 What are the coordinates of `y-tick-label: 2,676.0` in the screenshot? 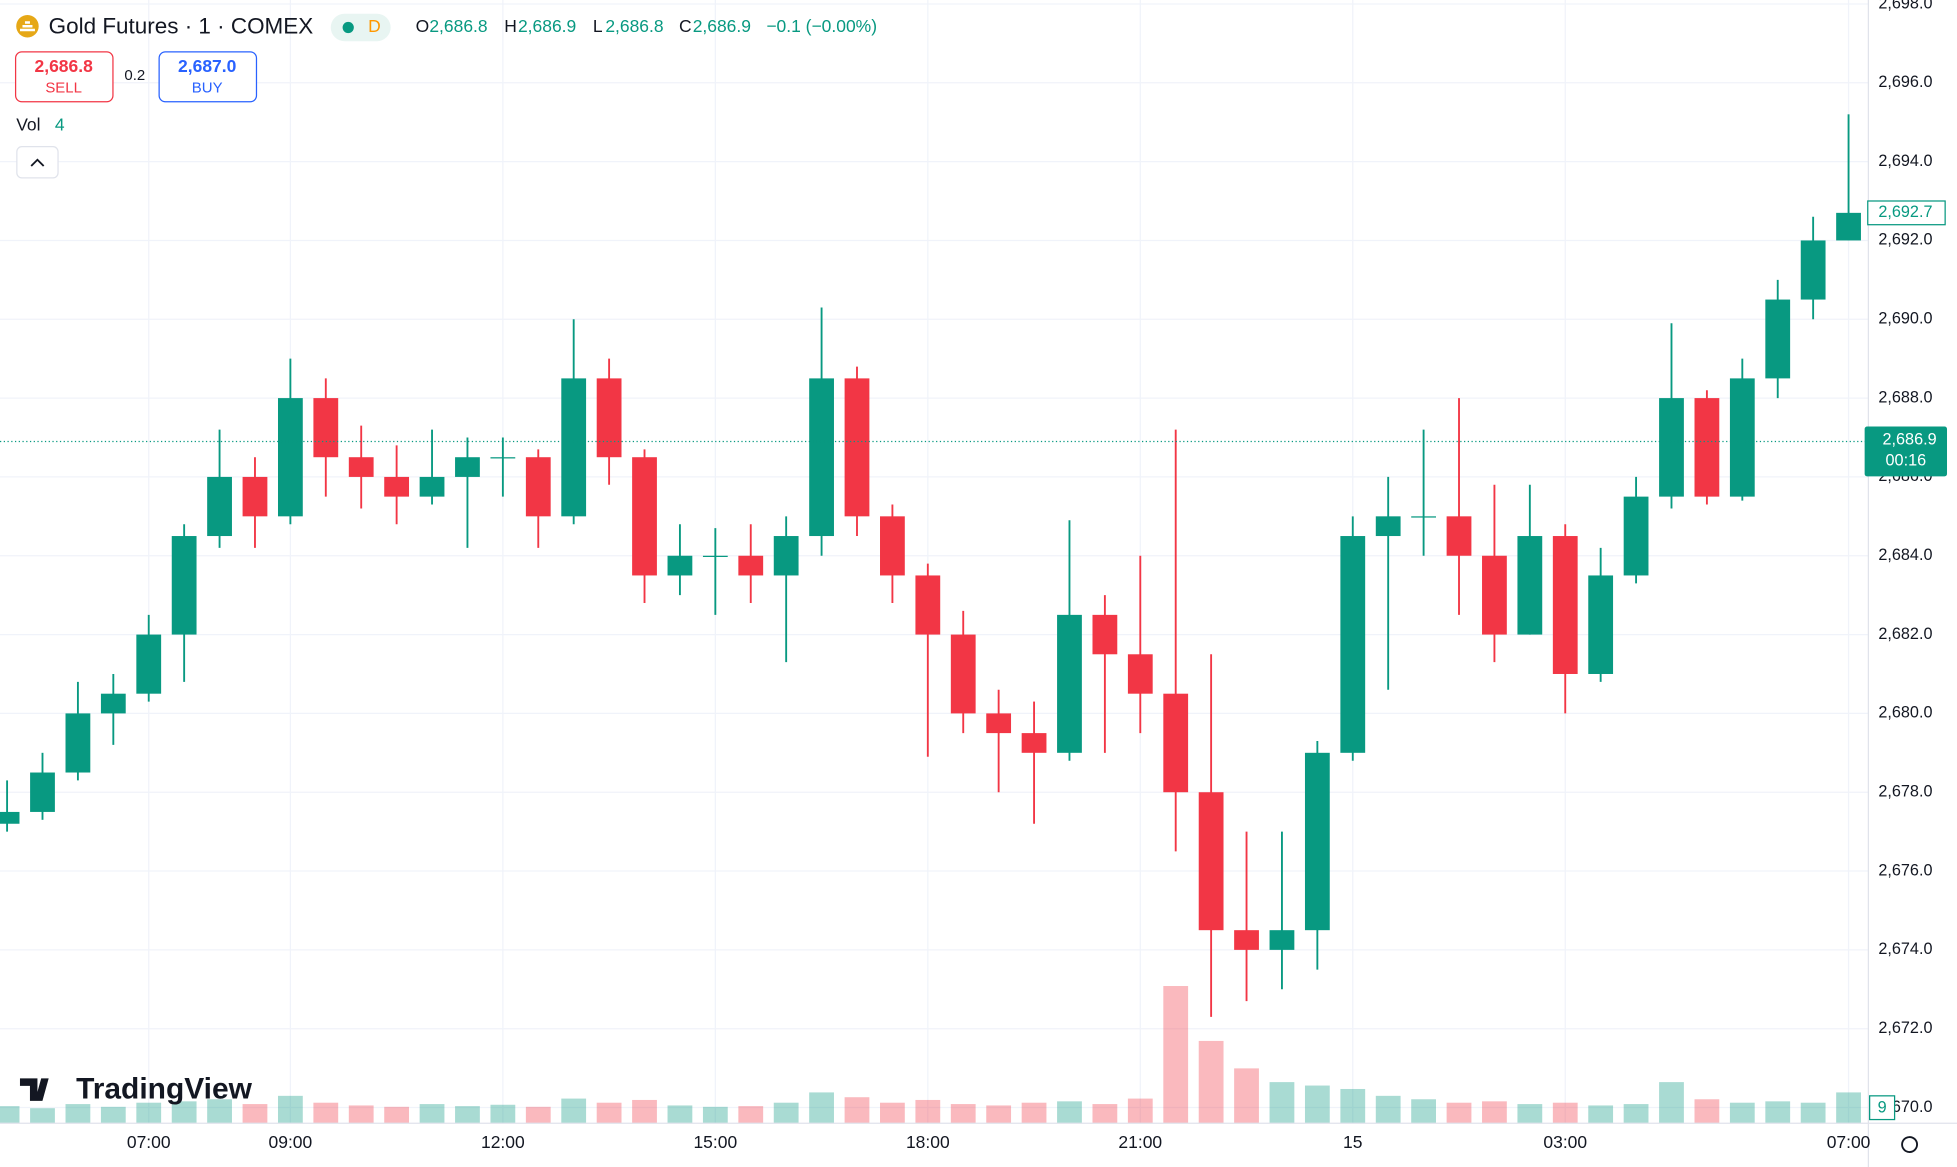 It's located at (1905, 870).